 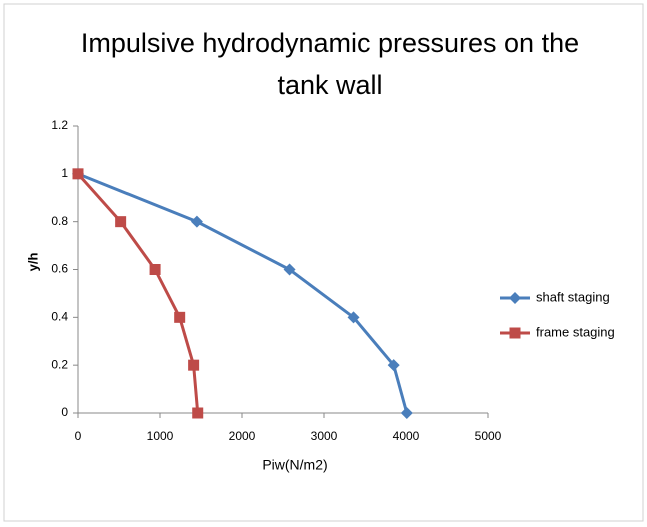 I want to click on y-axis-label: y/h, so click(x=32, y=262).